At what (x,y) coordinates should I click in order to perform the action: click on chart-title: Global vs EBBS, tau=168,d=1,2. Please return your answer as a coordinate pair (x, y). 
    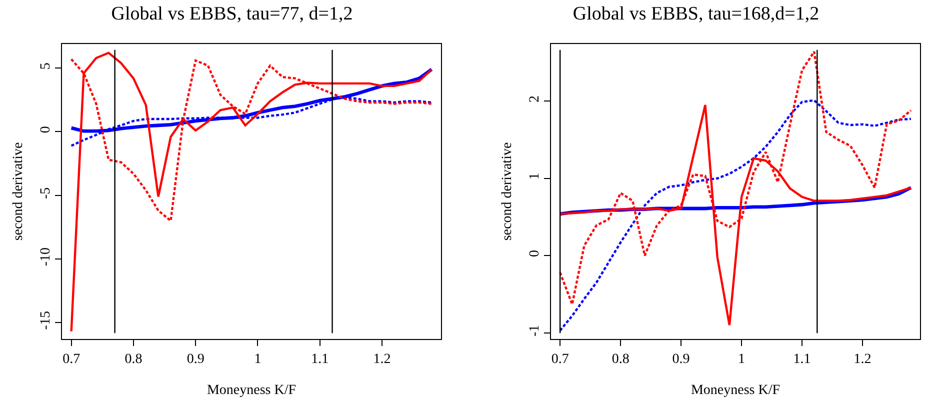
    Looking at the image, I should click on (696, 14).